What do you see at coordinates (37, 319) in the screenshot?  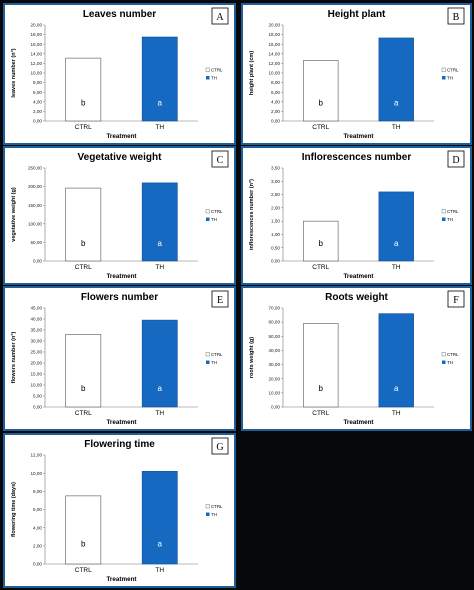 I see `y-tick-label: 40,00` at bounding box center [37, 319].